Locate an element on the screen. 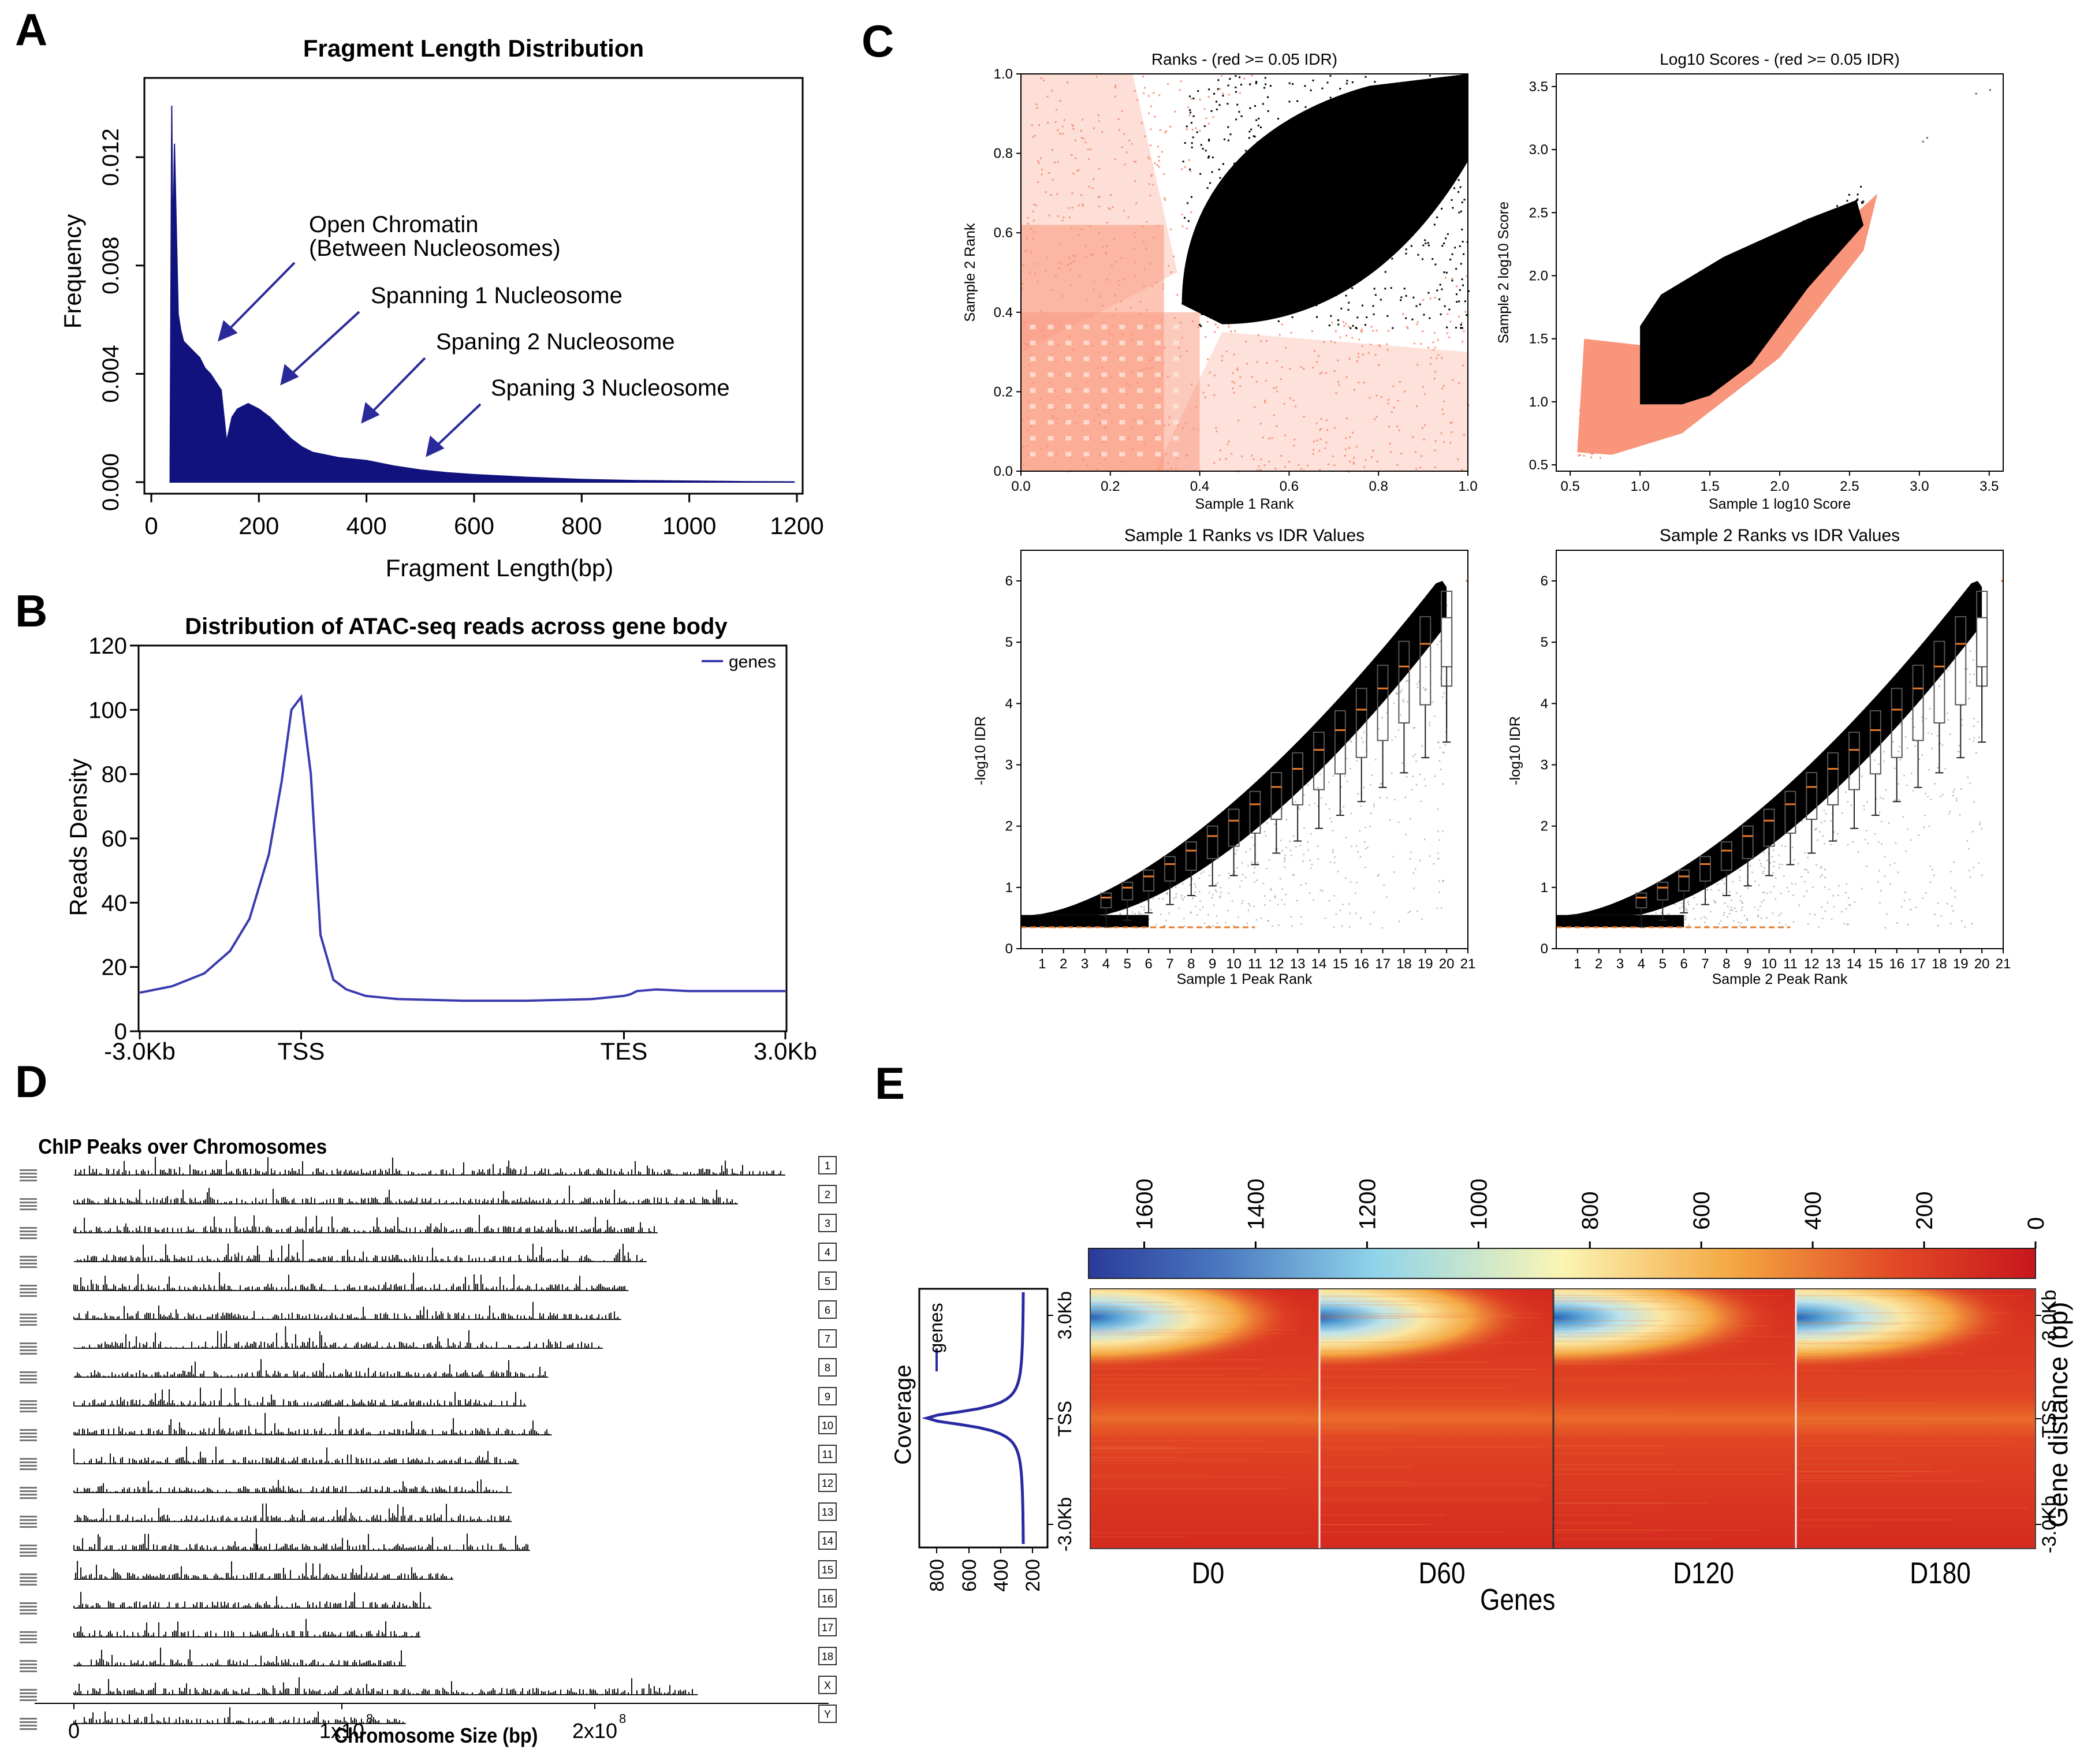 Image resolution: width=2095 pixels, height=1764 pixels. chart-a-x-tick-label: 400 is located at coordinates (367, 525).